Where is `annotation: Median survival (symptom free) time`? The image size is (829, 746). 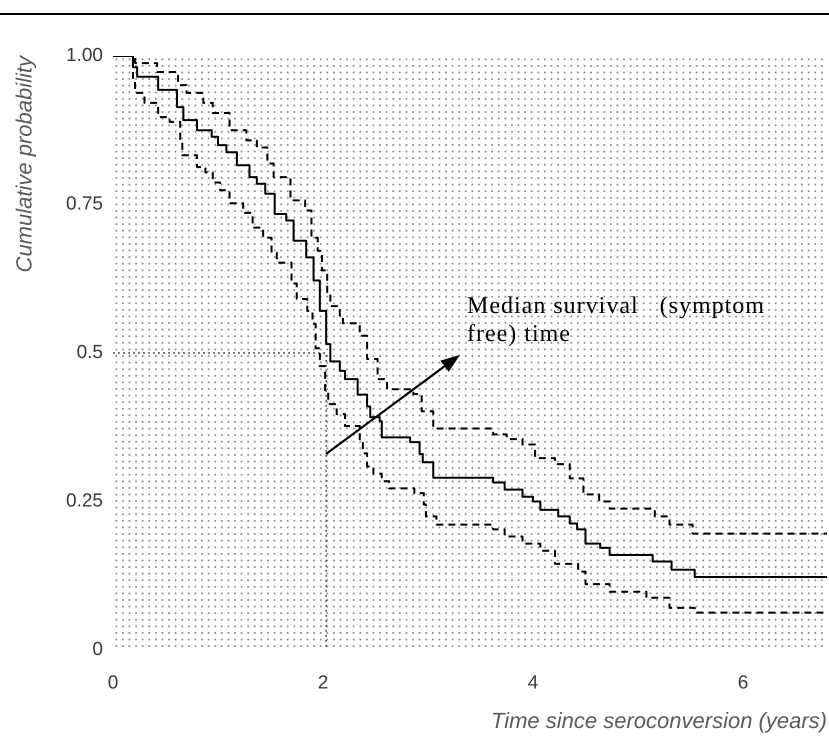 annotation: Median survival (symptom free) time is located at coordinates (616, 320).